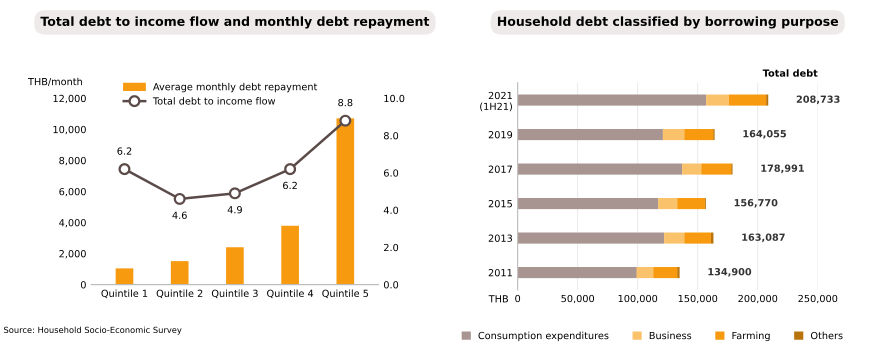 This screenshot has width=870, height=345. What do you see at coordinates (818, 100) in the screenshot?
I see `total-label: 208,733` at bounding box center [818, 100].